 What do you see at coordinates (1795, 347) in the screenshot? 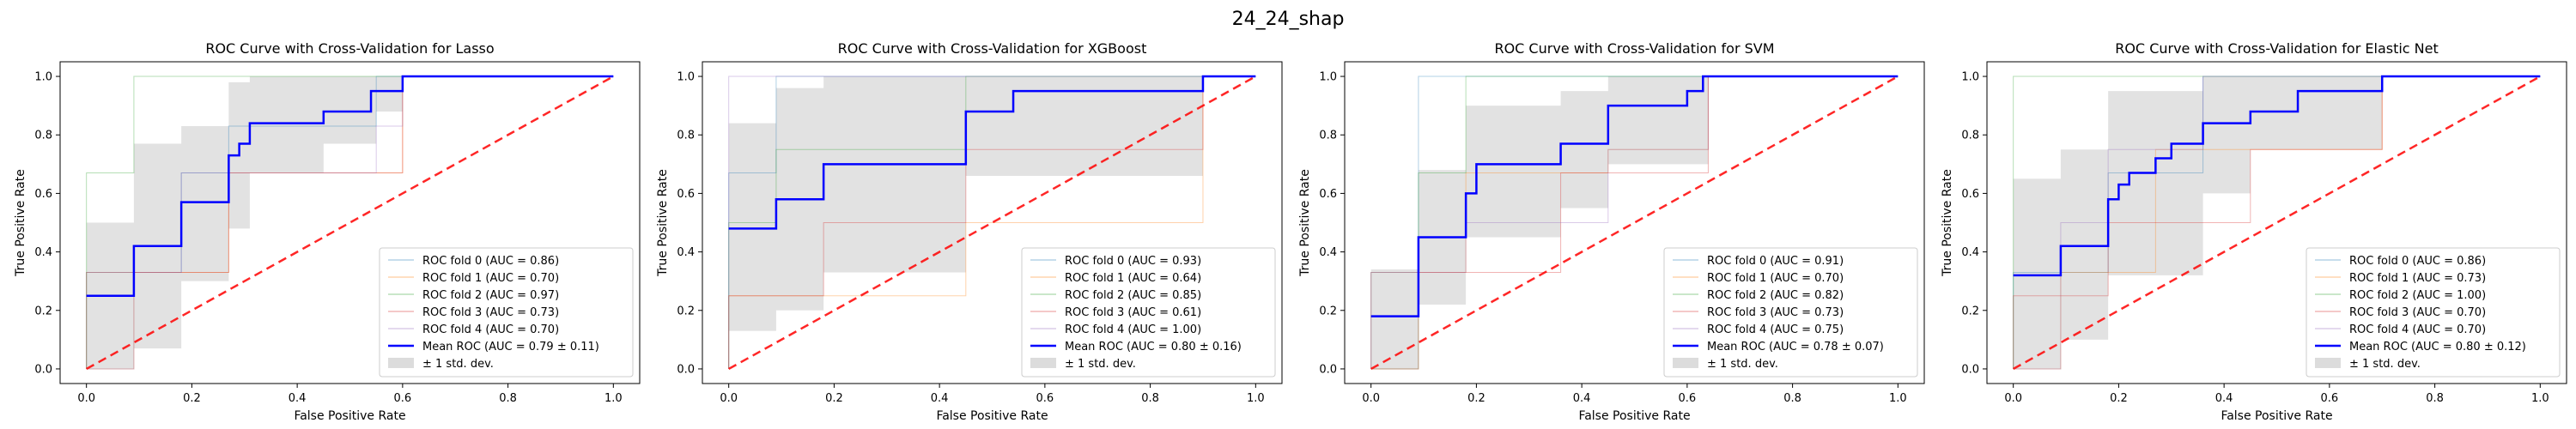
I see `legend-label: Mean ROC (AUC = 0.78 ± 0.07)` at bounding box center [1795, 347].